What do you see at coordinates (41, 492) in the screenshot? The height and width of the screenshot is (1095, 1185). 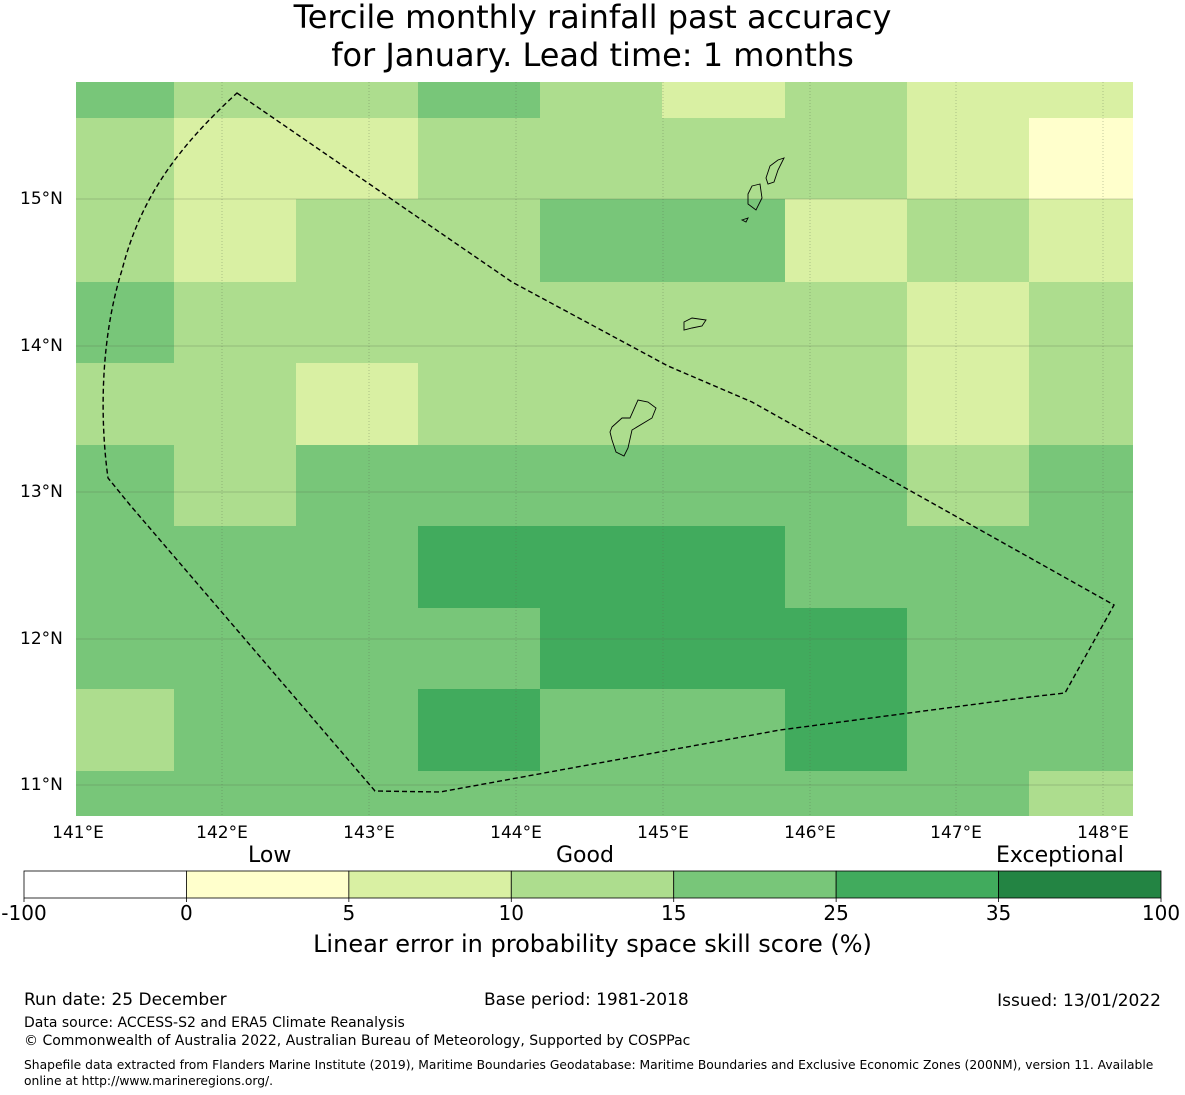 I see `lat-label: 13°N` at bounding box center [41, 492].